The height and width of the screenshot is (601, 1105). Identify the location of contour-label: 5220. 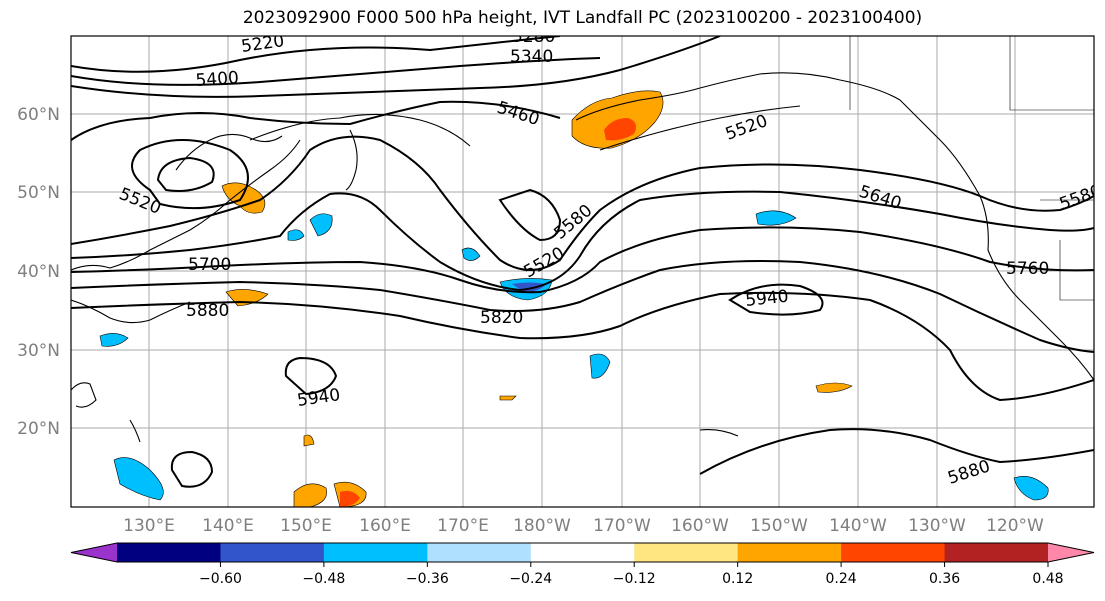
(263, 44).